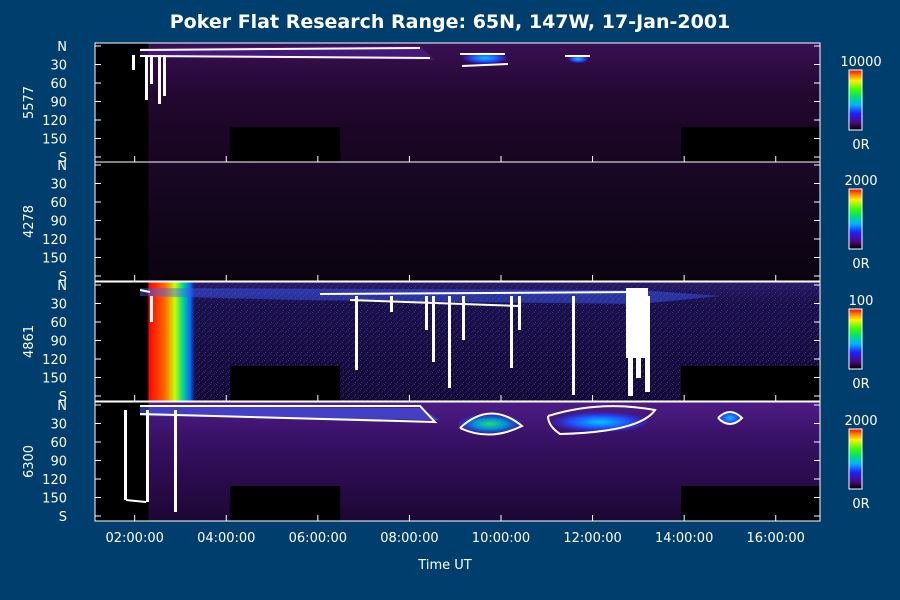 The image size is (900, 600). I want to click on x-tick-label: 08:00:00, so click(409, 538).